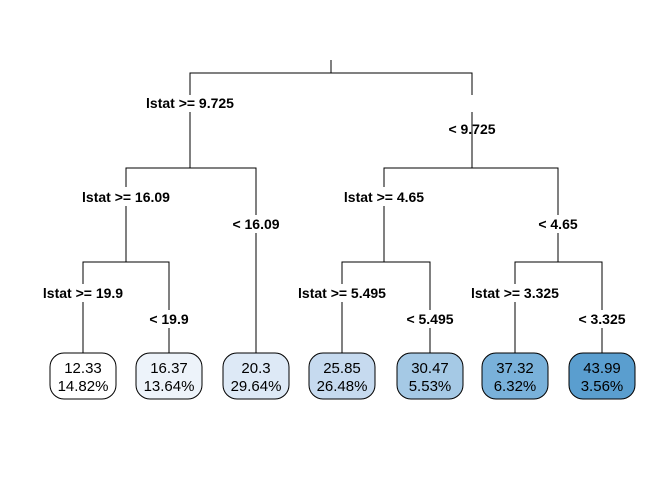 This screenshot has height=480, width=672. What do you see at coordinates (430, 386) in the screenshot?
I see `leaf-percent: 5.53%` at bounding box center [430, 386].